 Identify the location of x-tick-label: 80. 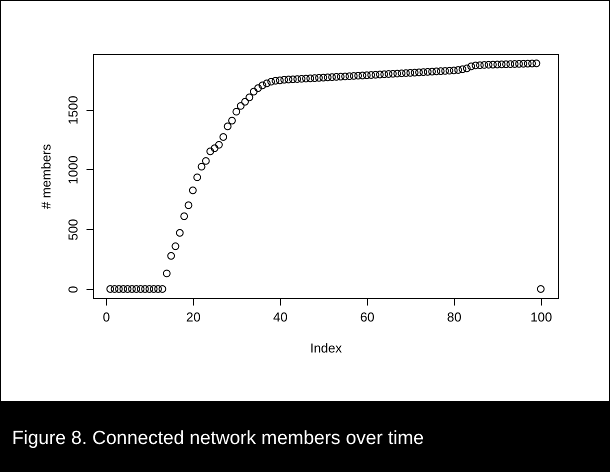
(454, 317).